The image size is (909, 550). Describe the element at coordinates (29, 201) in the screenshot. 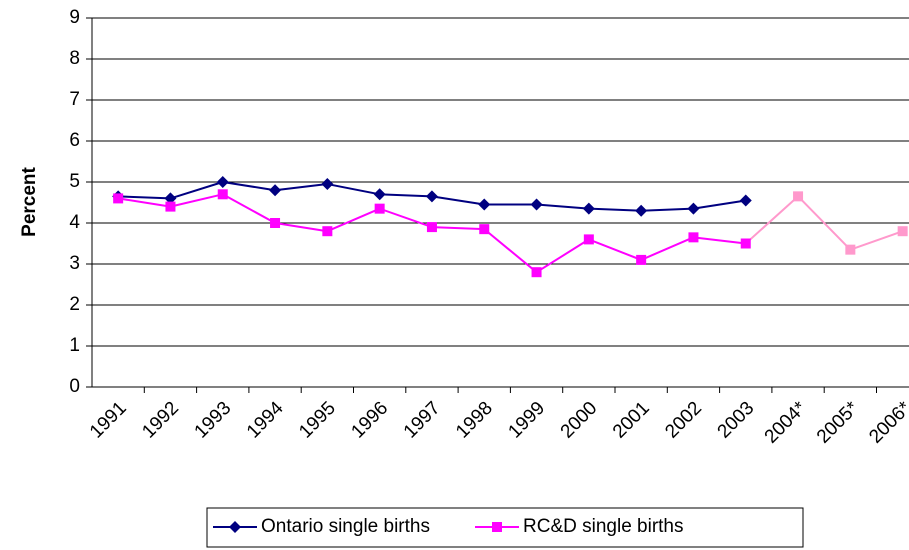

I see `y-axis-label: Percent` at that location.